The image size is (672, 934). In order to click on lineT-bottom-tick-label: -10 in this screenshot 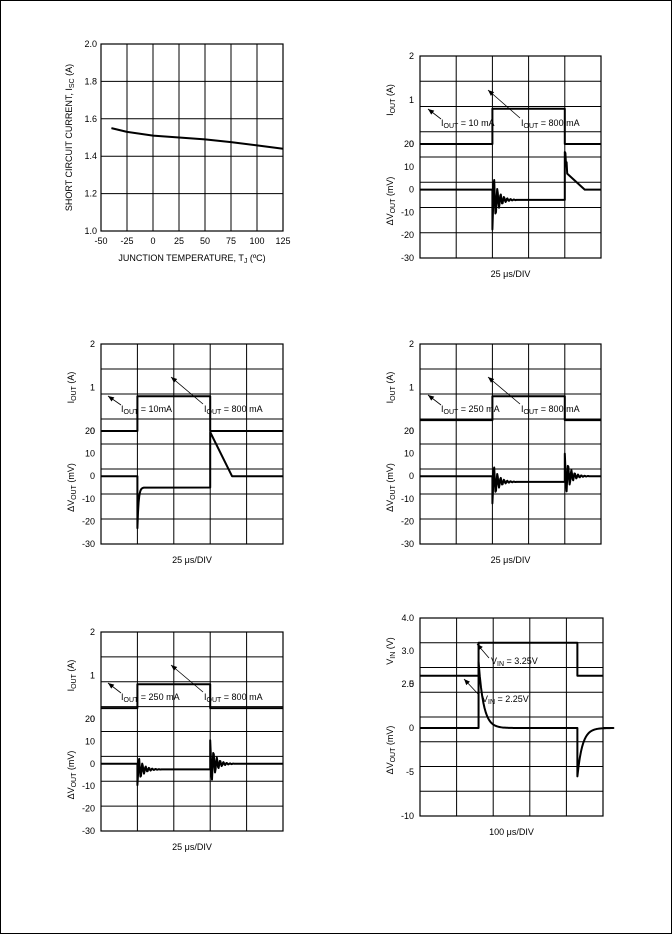, I will do `click(407, 816)`.